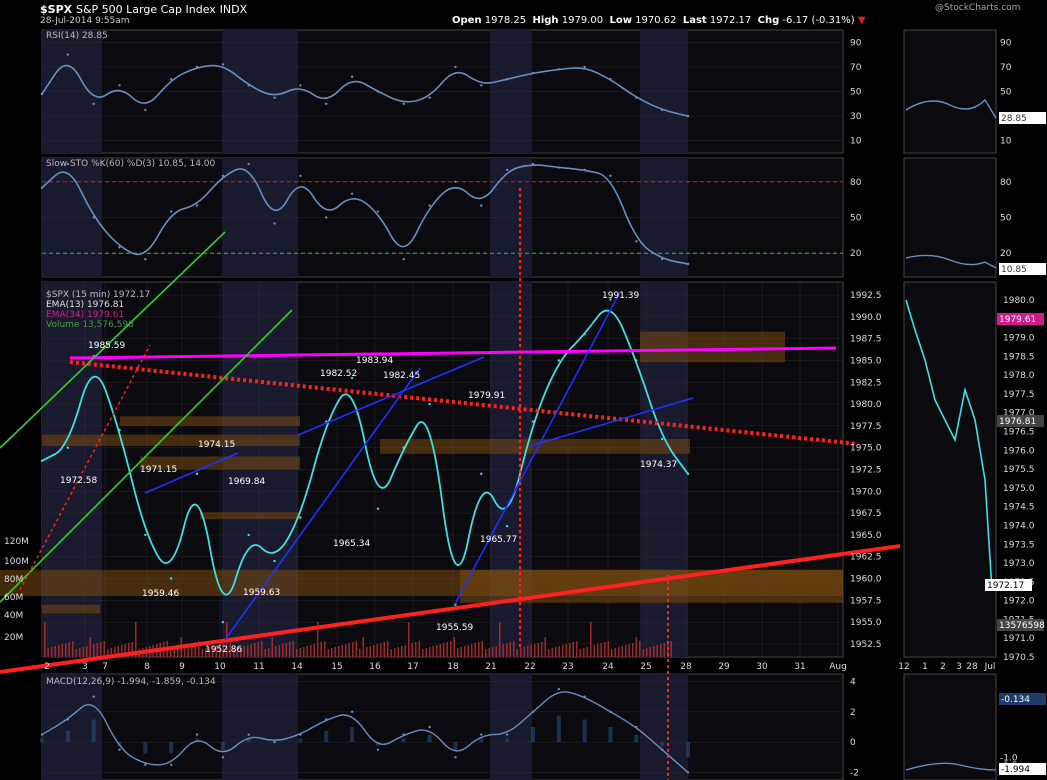 This screenshot has height=780, width=1047. What do you see at coordinates (866, 296) in the screenshot?
I see `y-tick-label: 1992.5` at bounding box center [866, 296].